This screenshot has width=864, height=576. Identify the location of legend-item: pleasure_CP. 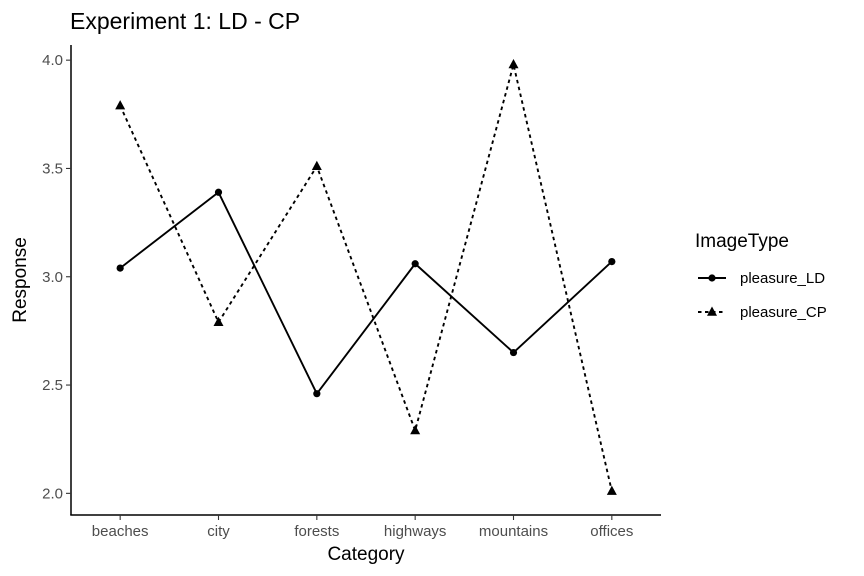
(762, 312).